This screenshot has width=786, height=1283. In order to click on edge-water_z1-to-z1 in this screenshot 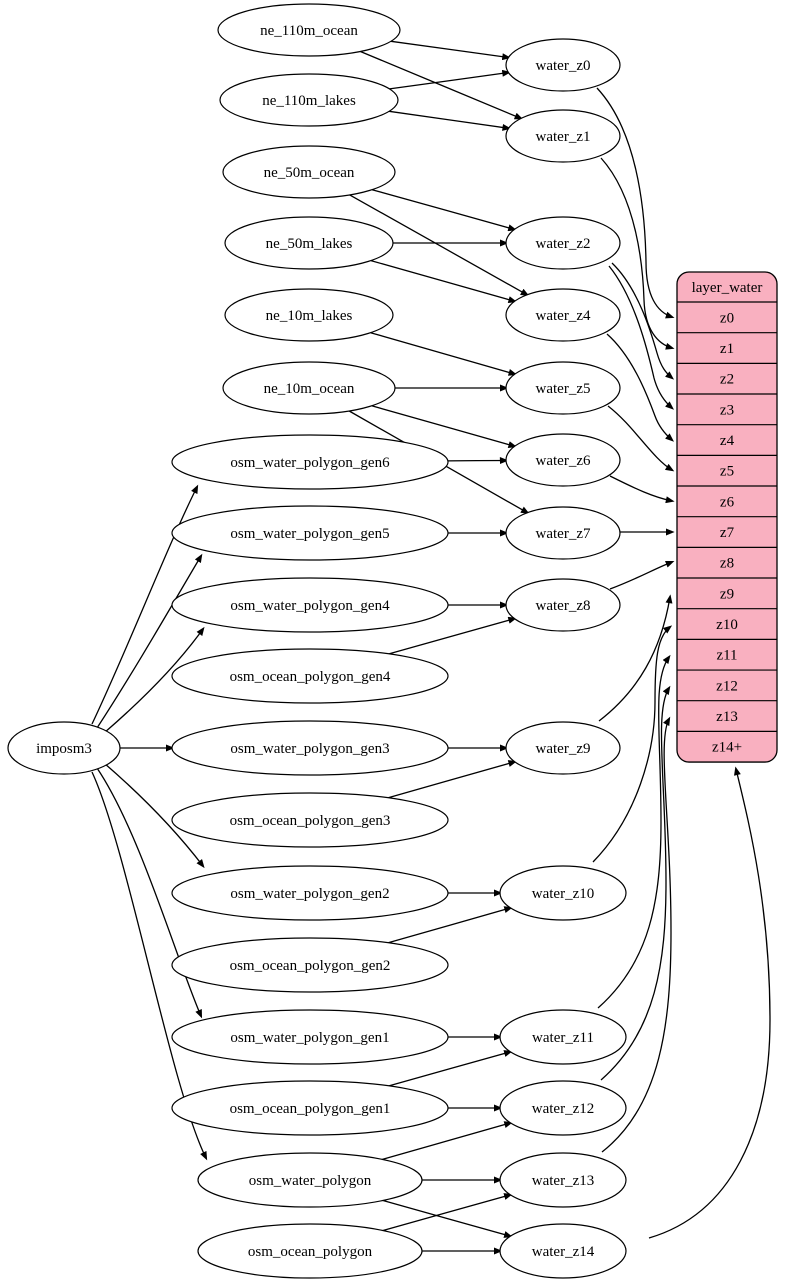, I will do `click(637, 253)`.